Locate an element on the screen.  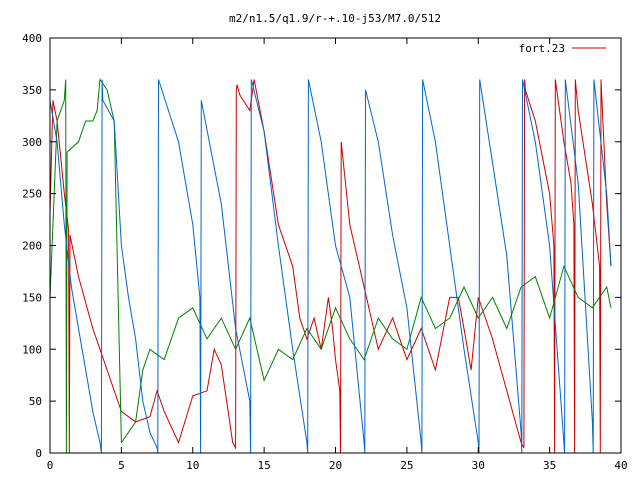
x-tick-label: 15 is located at coordinates (264, 465).